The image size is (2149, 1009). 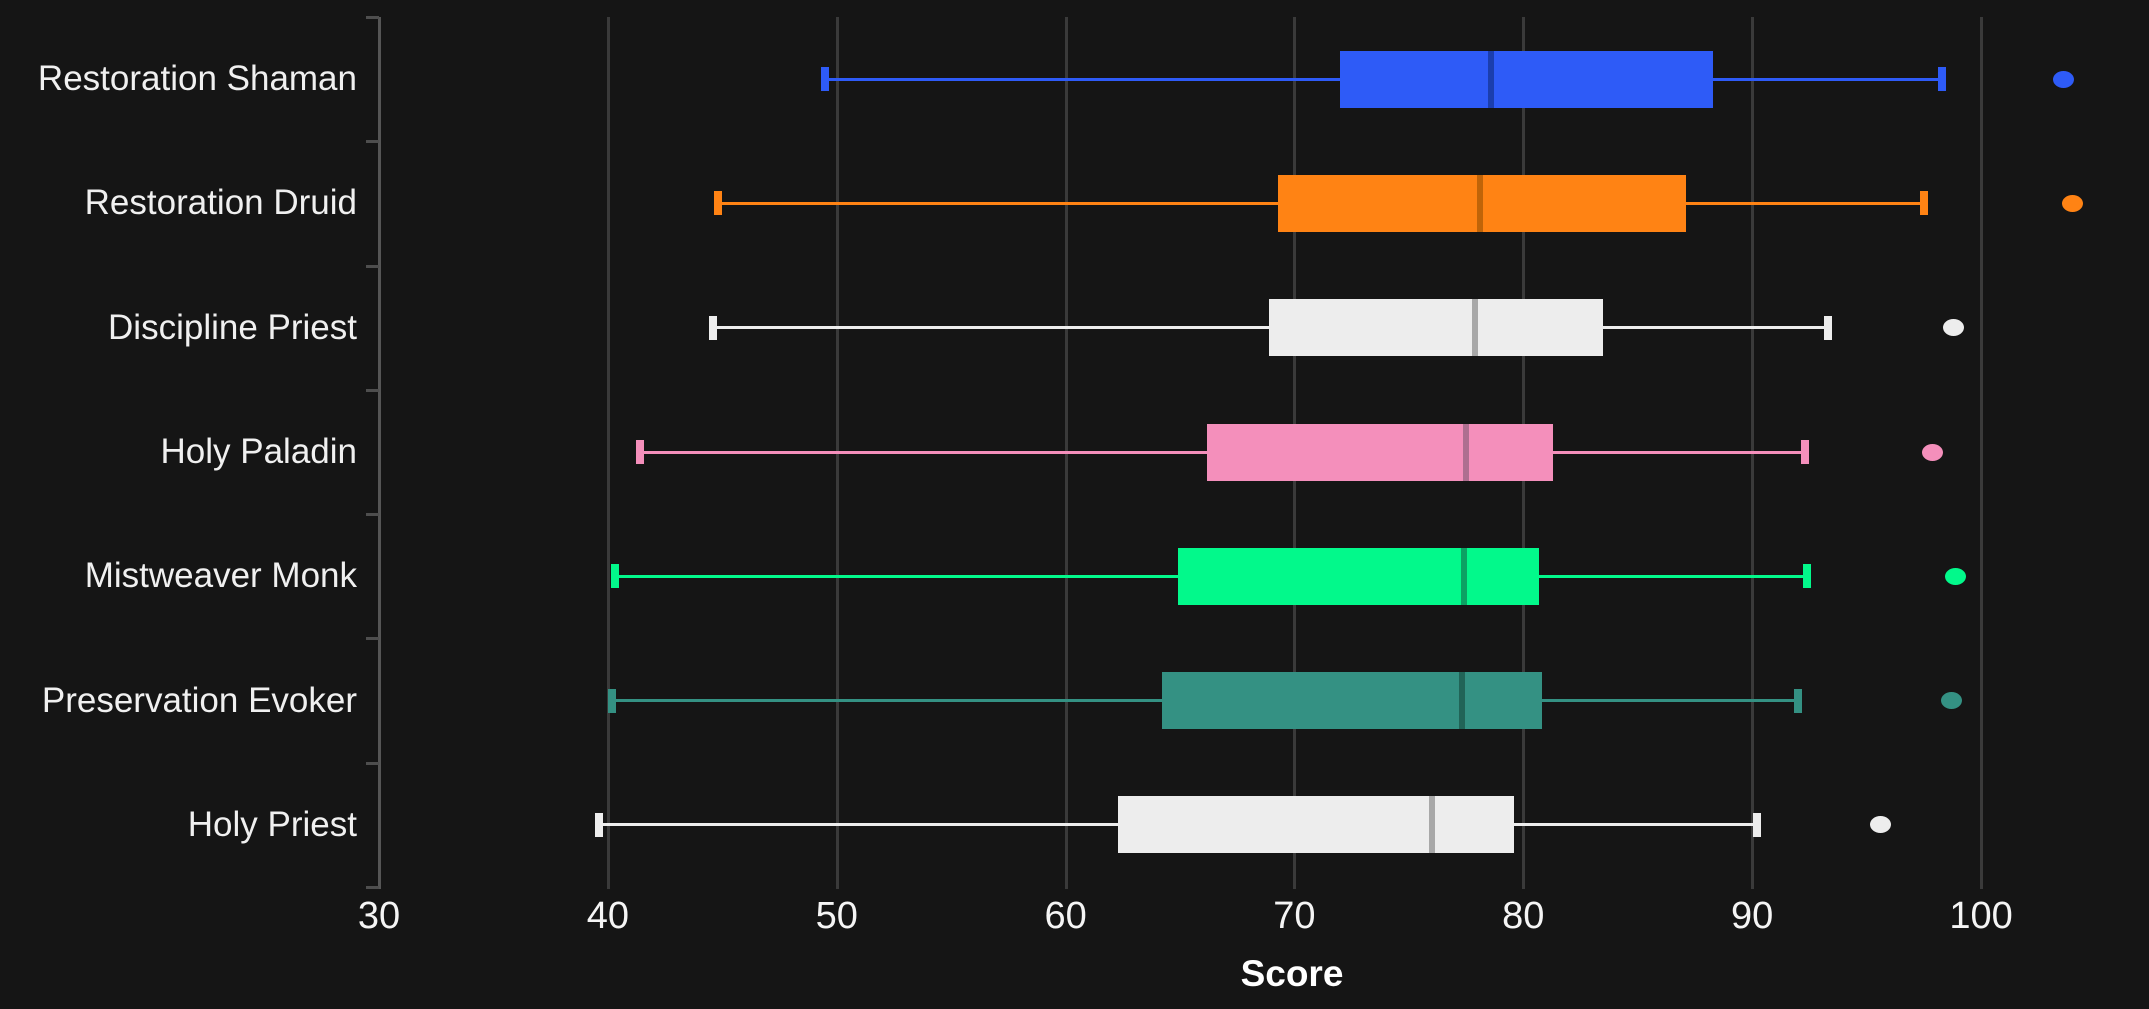 I want to click on whisker-cap-low-discipline-priest, so click(x=713, y=327).